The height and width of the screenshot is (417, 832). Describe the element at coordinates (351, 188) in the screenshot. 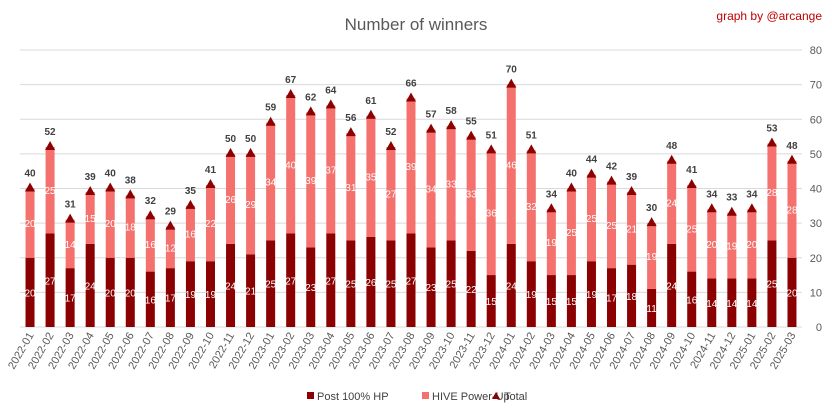

I see `data-label-hive-powerup: 31` at that location.